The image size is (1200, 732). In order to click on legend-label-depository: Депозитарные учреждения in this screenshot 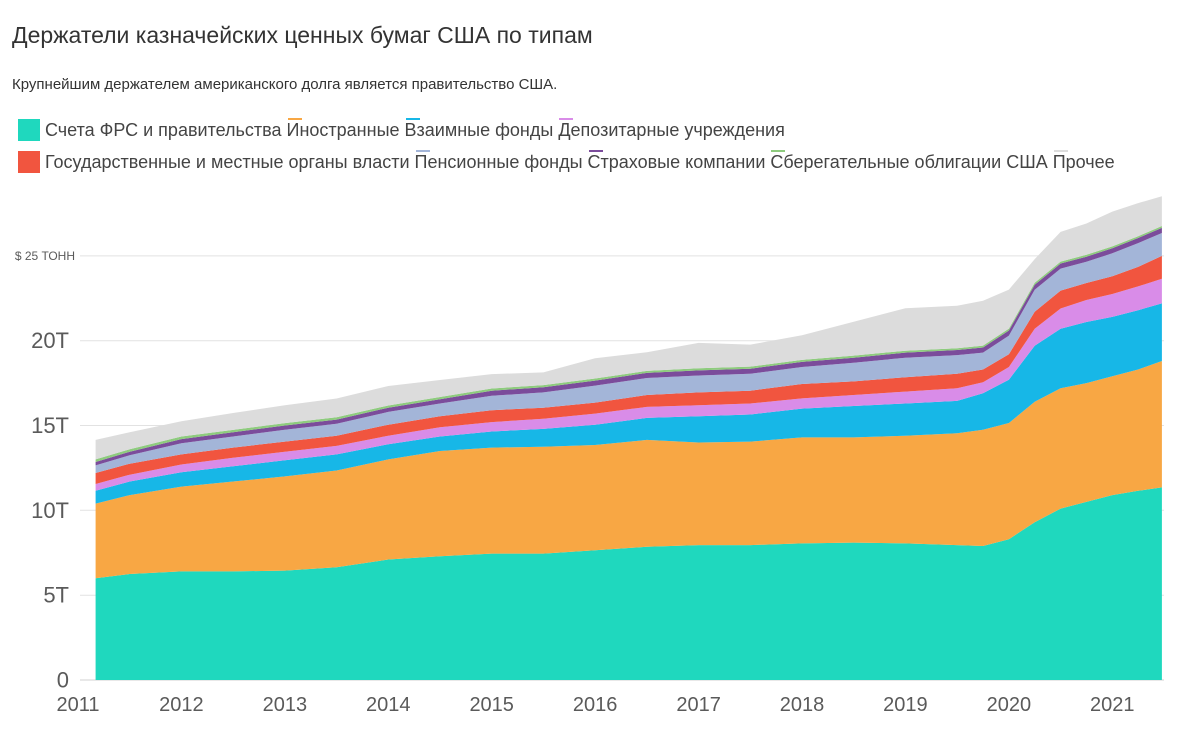, I will do `click(671, 129)`.